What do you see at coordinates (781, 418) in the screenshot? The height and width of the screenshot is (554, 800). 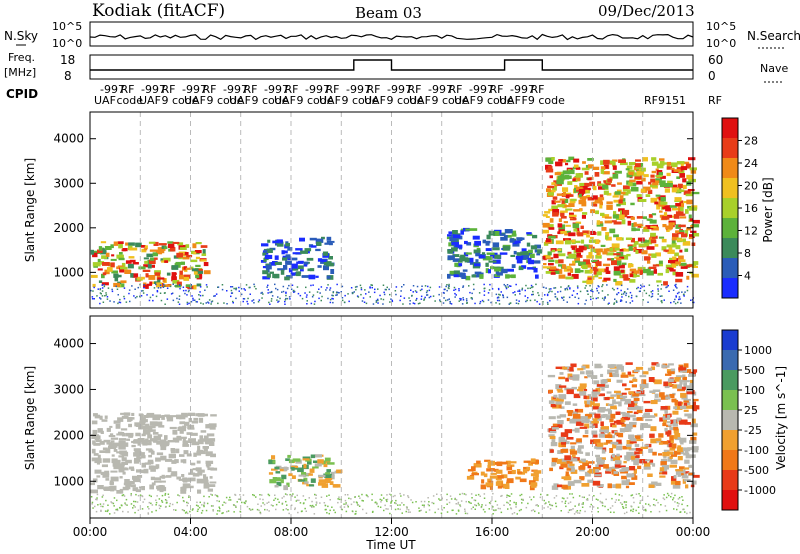 I see `velocity-colorbar-label: Velocity [m s^-1]` at bounding box center [781, 418].